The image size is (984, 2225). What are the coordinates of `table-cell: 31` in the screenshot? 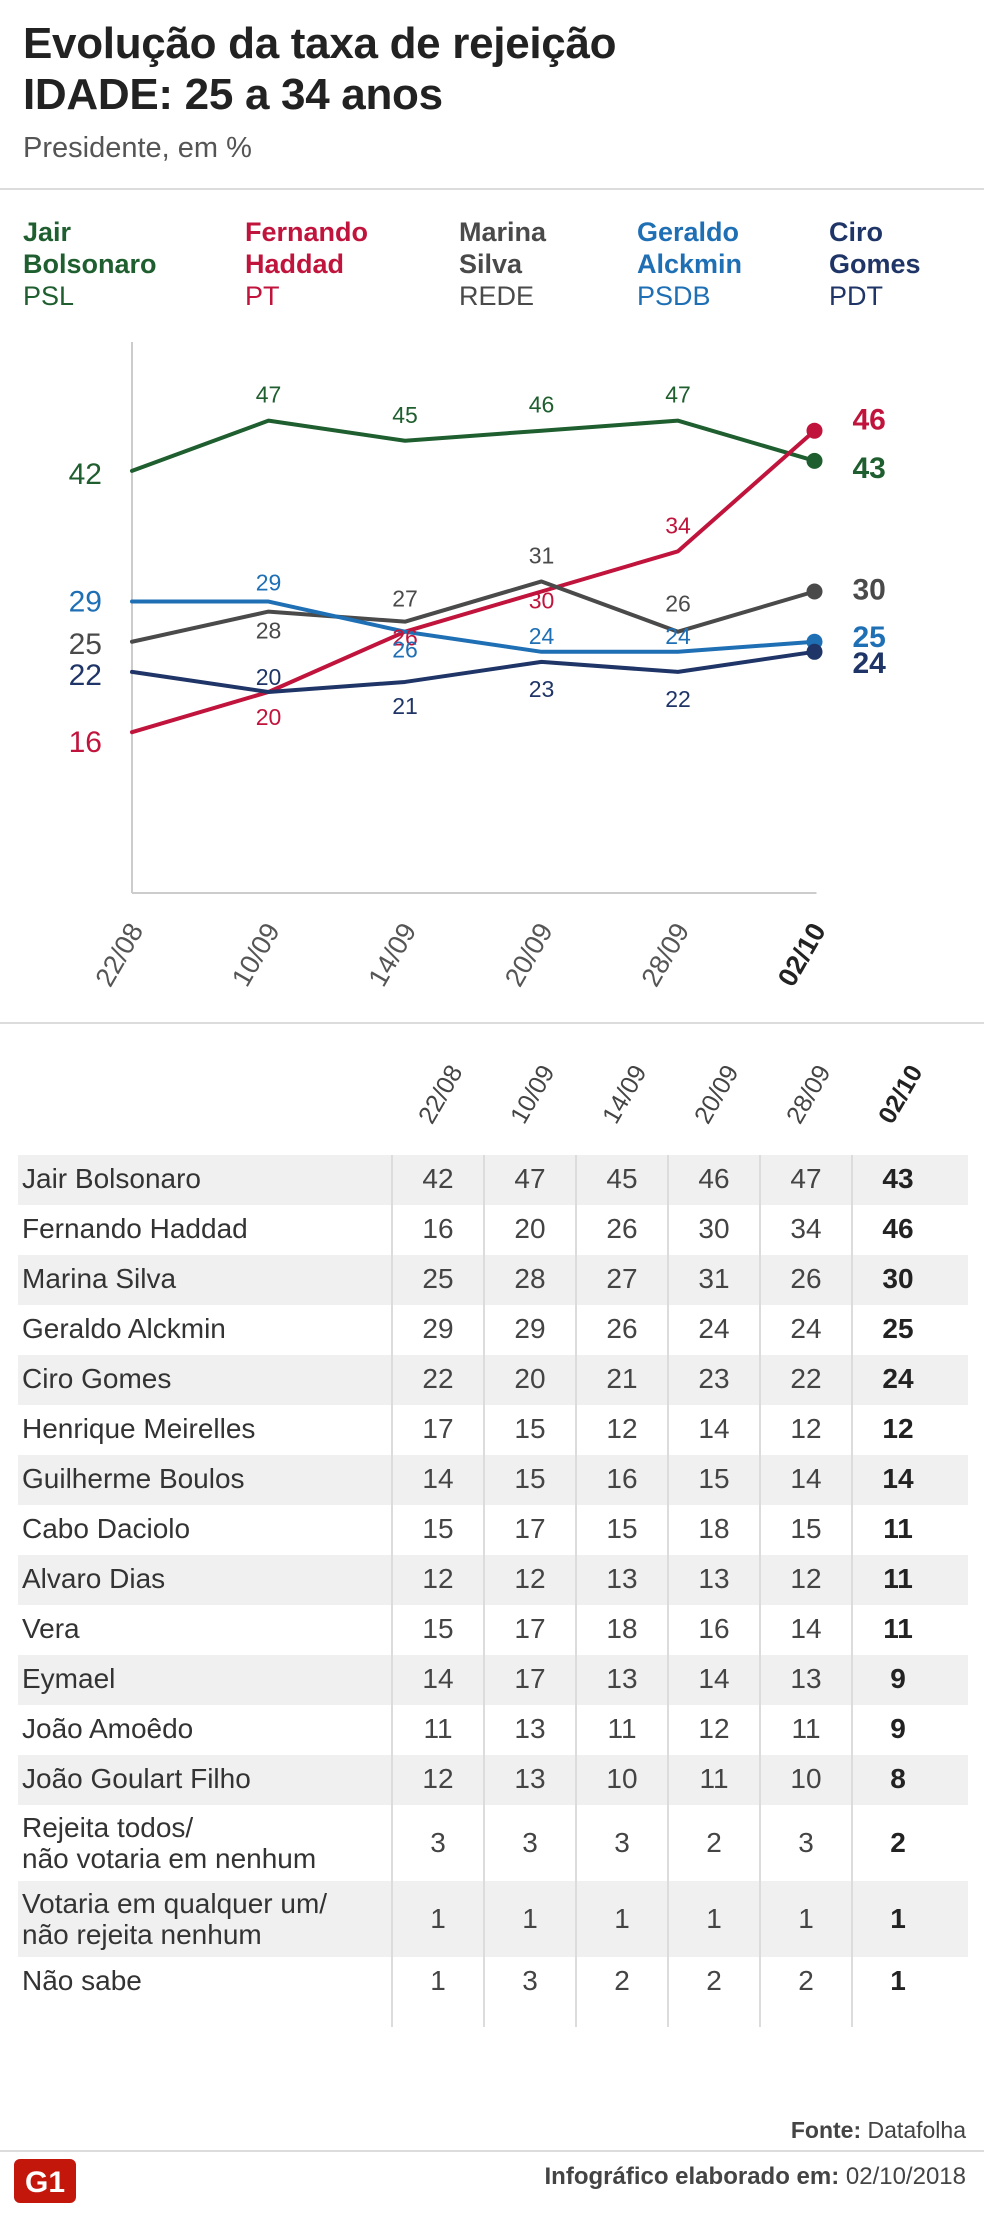 It's located at (714, 1278).